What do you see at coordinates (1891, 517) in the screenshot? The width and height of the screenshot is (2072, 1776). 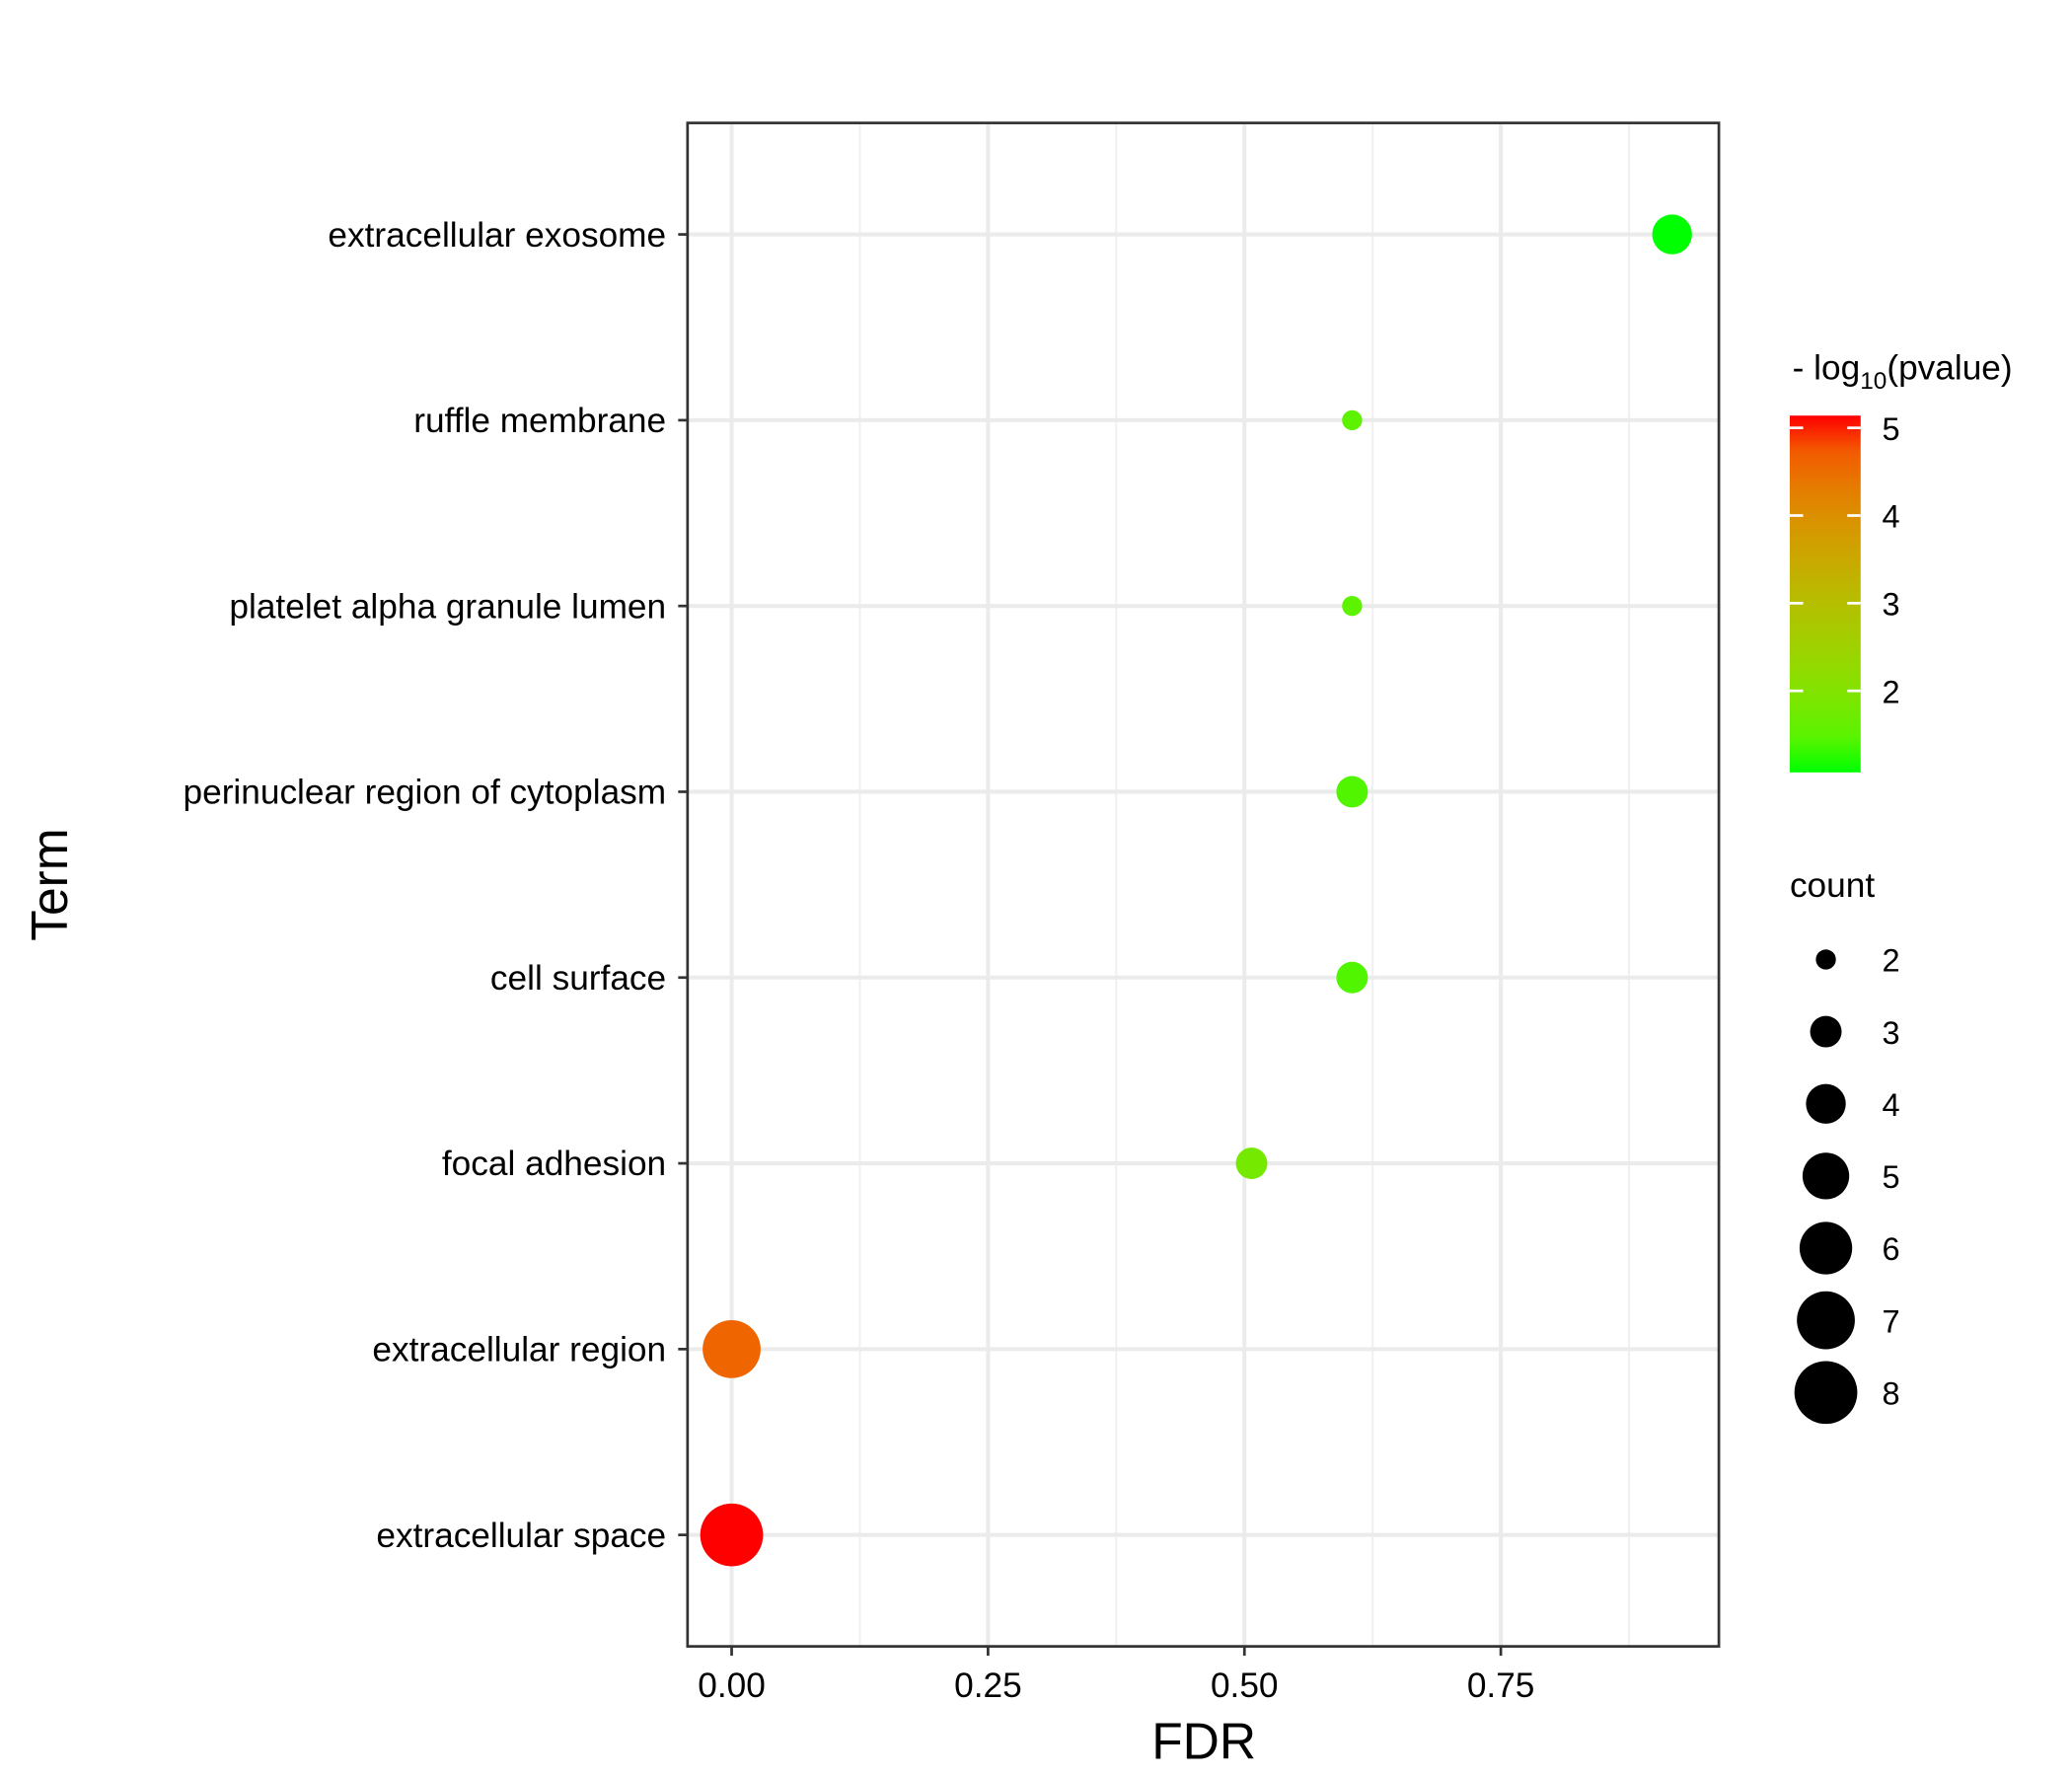 I see `colorbar-label: 4` at bounding box center [1891, 517].